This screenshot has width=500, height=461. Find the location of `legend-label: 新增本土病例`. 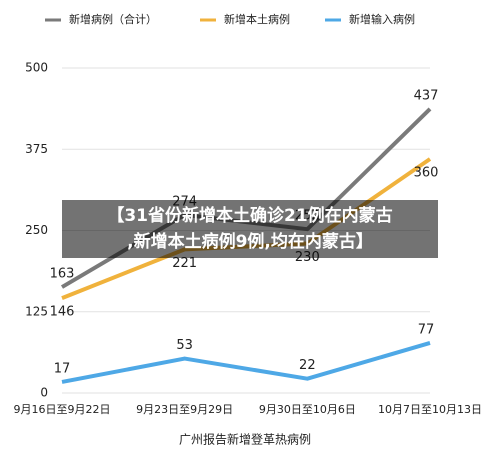

legend-label: 新增本土病例 is located at coordinates (257, 19).